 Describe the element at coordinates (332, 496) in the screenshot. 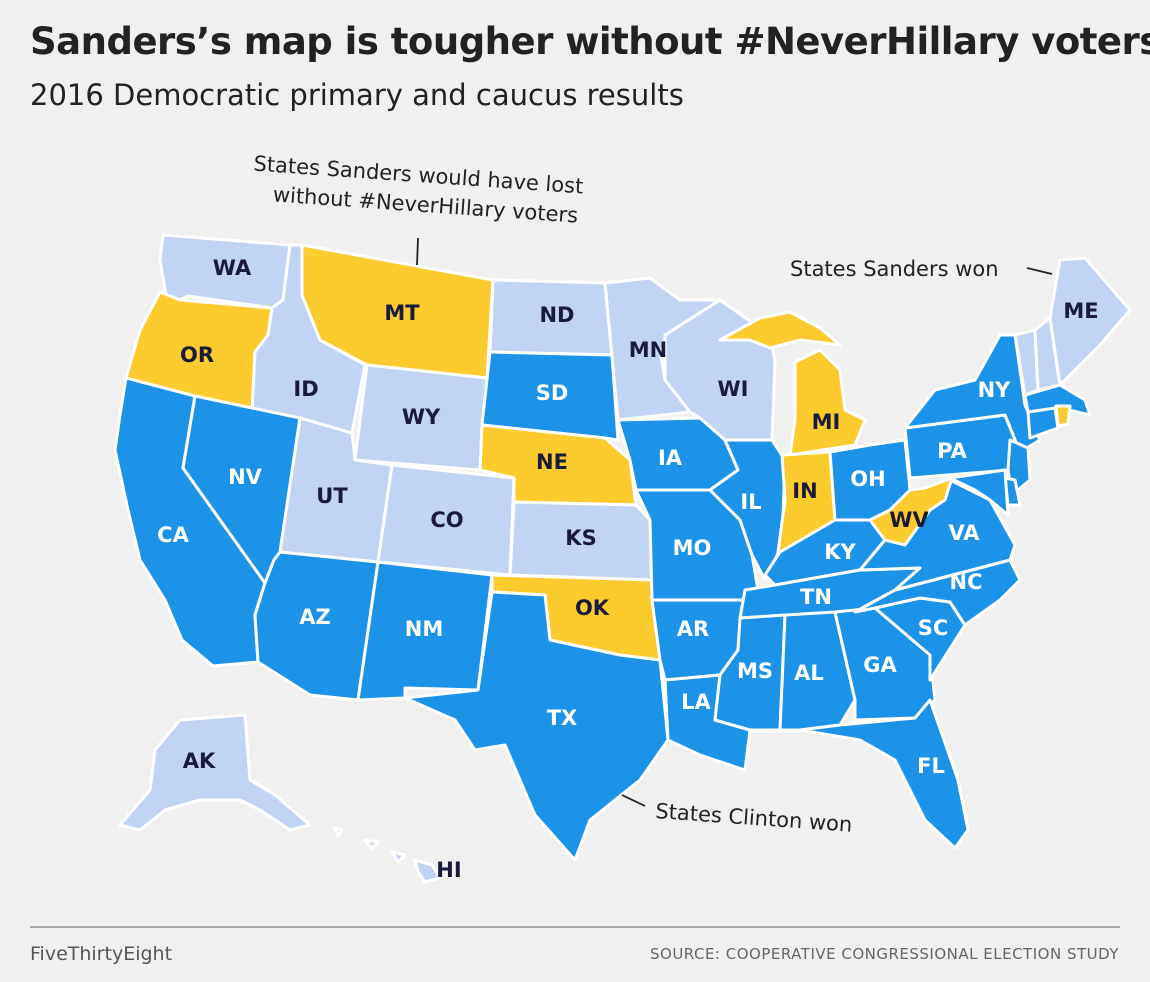

I see `state-label-UT: UT` at that location.